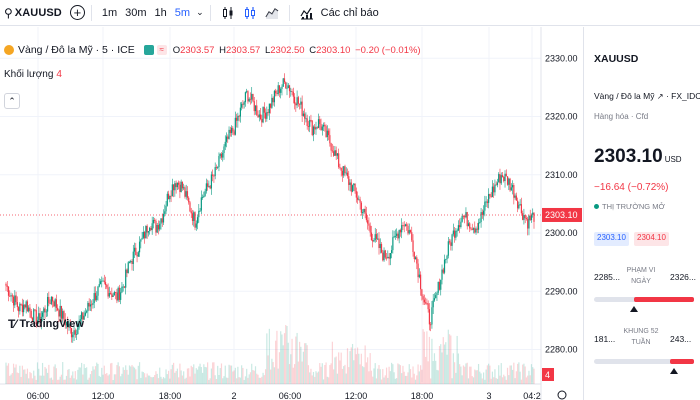 This screenshot has width=700, height=400. Describe the element at coordinates (349, 12) in the screenshot. I see `indicators-button-label: Các chỉ báo` at that location.